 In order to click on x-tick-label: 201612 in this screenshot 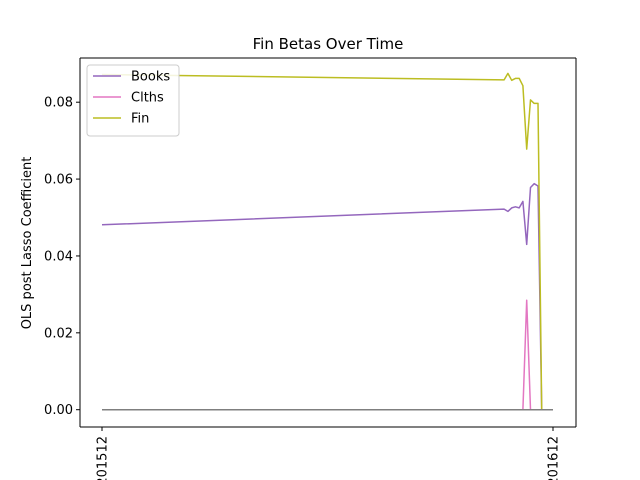, I will do `click(554, 458)`.